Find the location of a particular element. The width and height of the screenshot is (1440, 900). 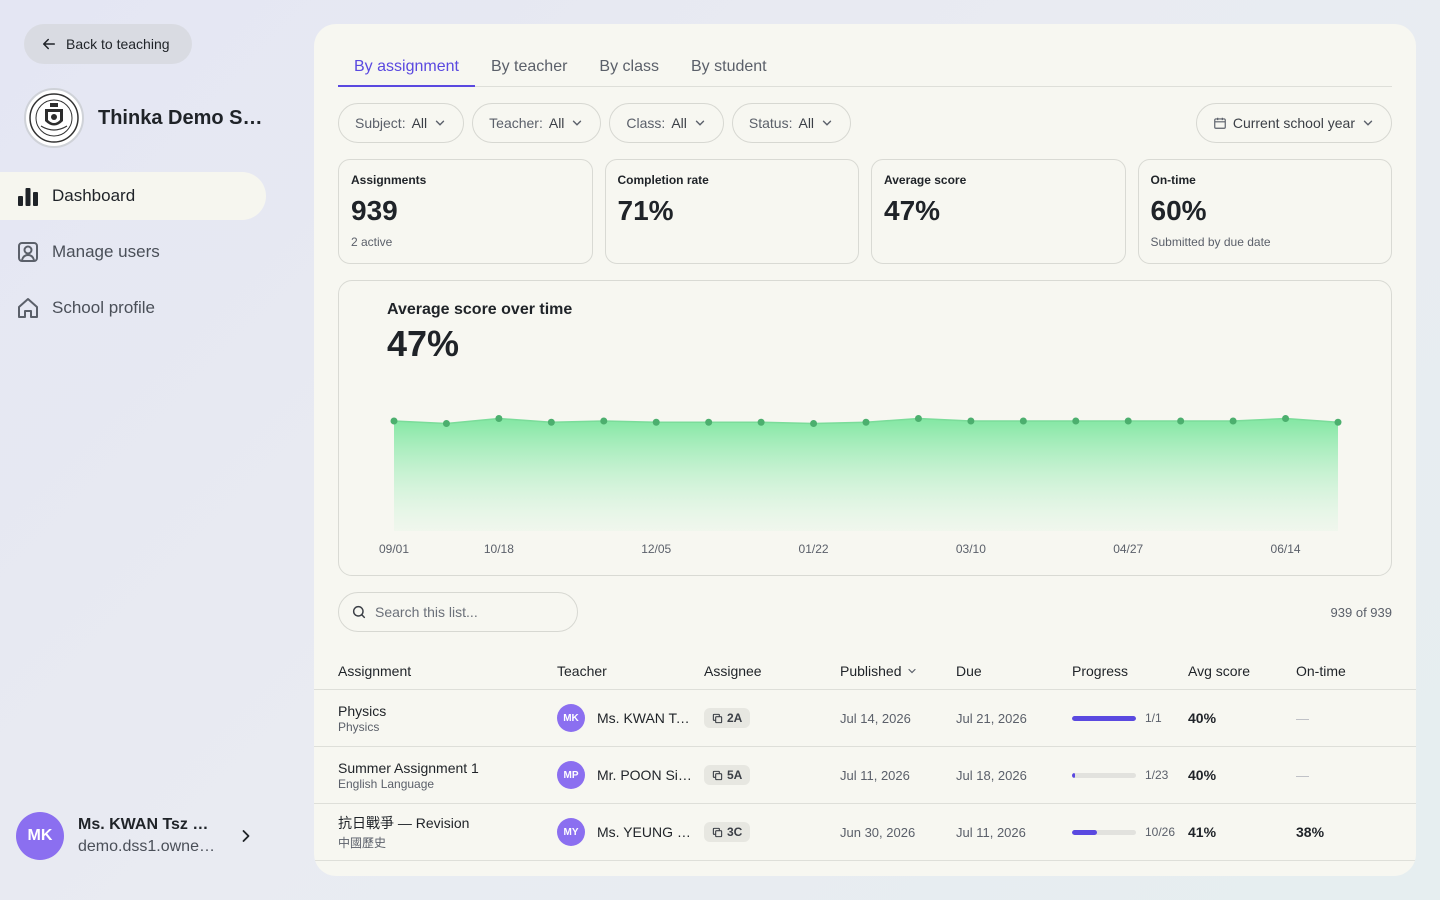

sidebar-item-dashboard: Dashboard is located at coordinates (133, 196).